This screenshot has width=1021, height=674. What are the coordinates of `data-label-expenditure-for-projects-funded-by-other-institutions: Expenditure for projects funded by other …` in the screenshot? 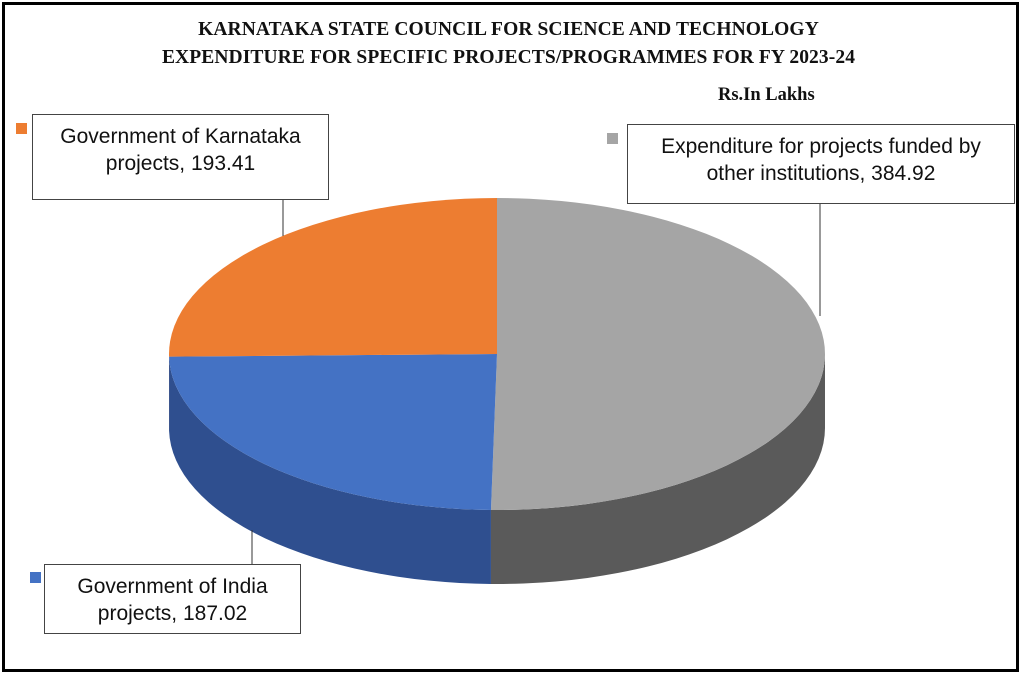 It's located at (821, 164).